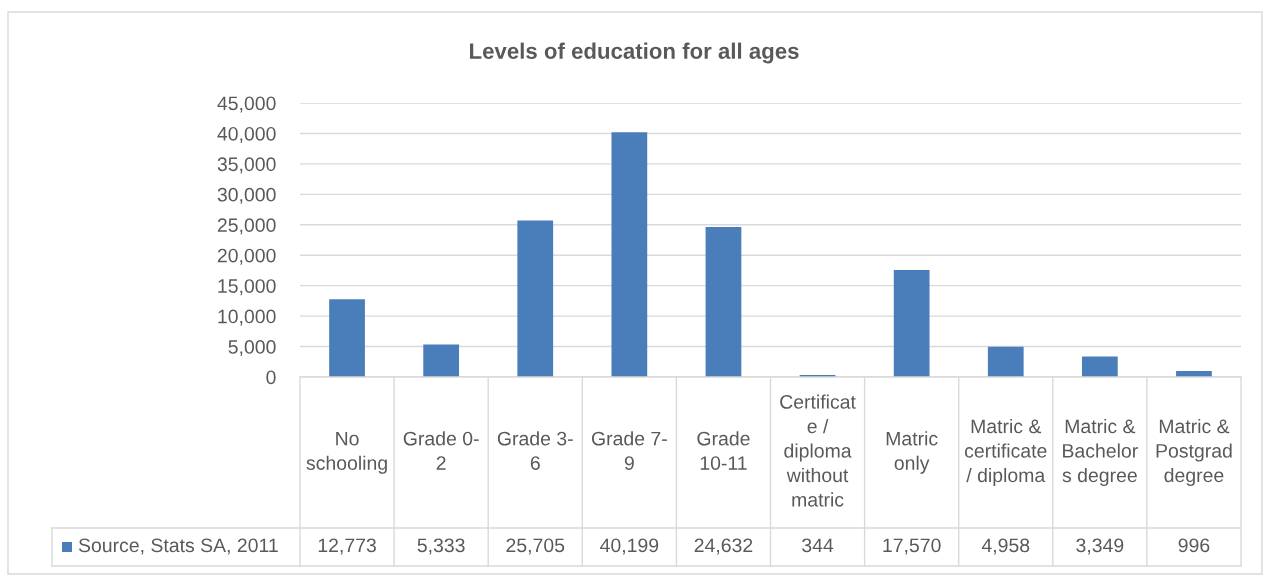 The height and width of the screenshot is (578, 1268). I want to click on x-tick-label: Matric & Bachelors degree, so click(1100, 452).